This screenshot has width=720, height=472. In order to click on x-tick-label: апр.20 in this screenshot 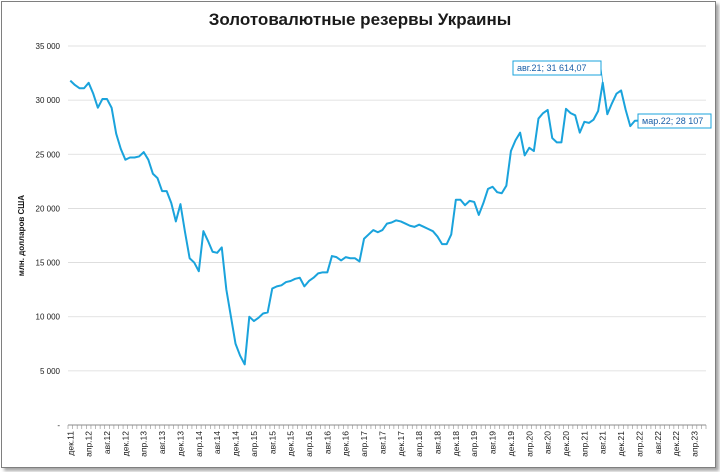, I will do `click(529, 444)`.